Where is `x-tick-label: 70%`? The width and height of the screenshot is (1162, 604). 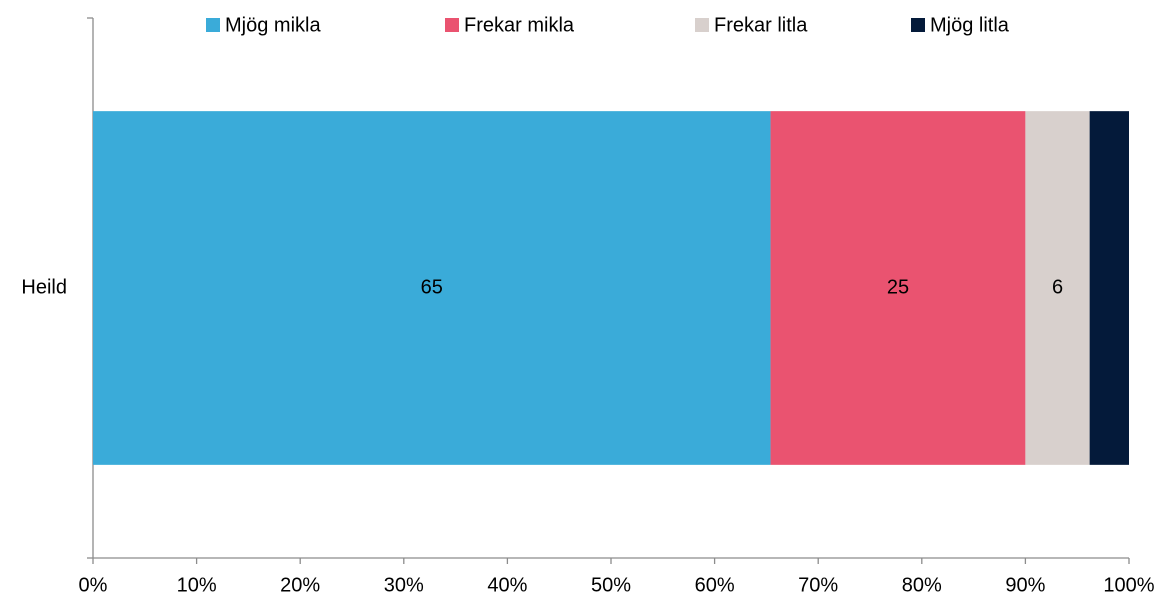
x-tick-label: 70% is located at coordinates (818, 585).